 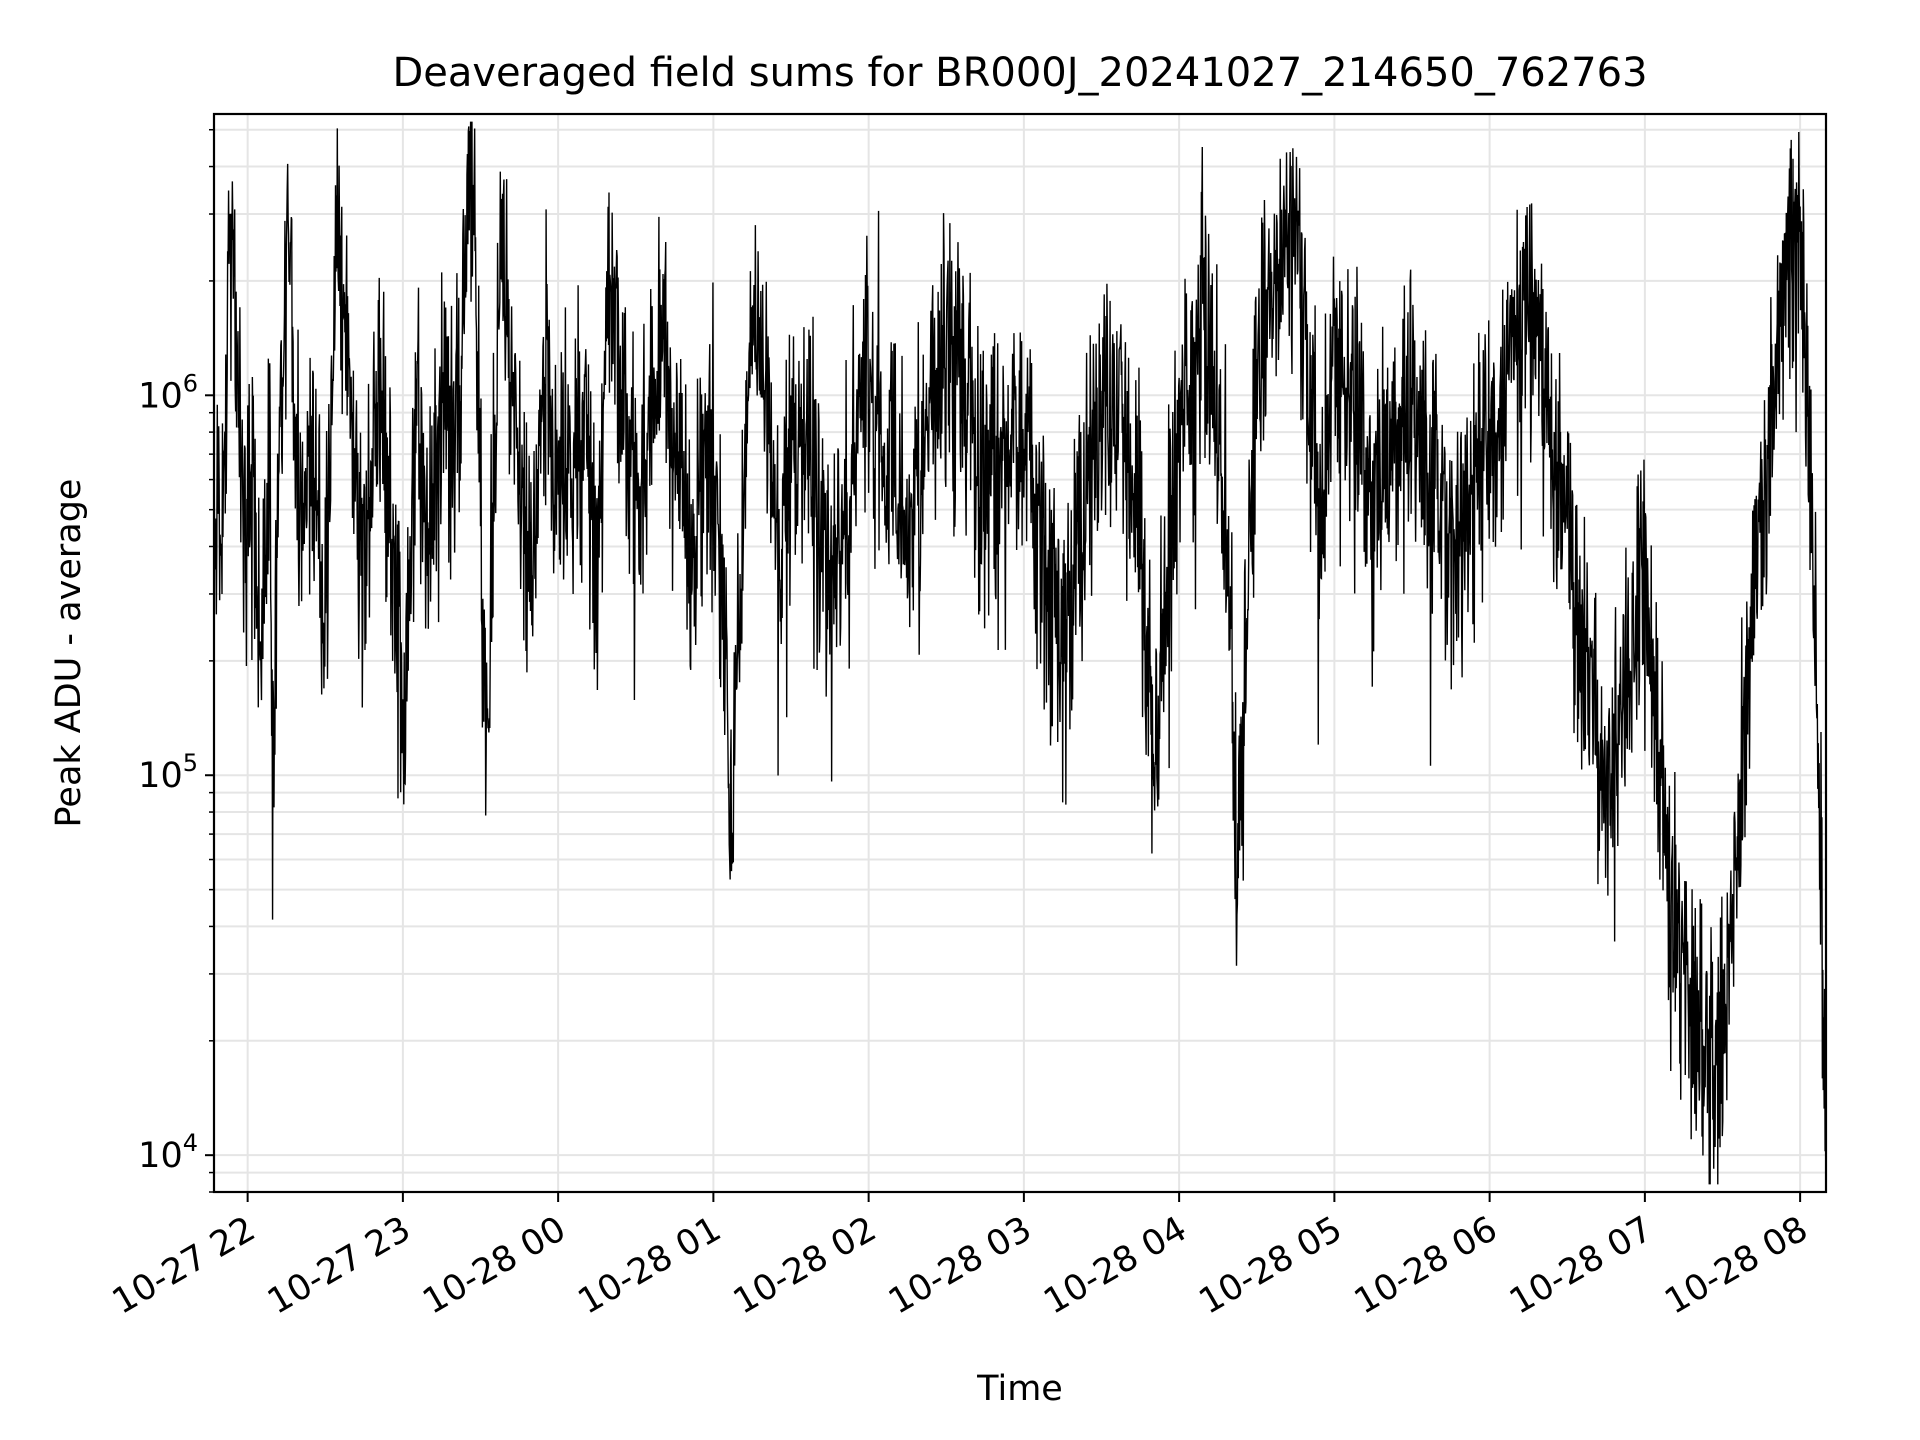 I want to click on y-tick-label: 10⁵, so click(x=168, y=772).